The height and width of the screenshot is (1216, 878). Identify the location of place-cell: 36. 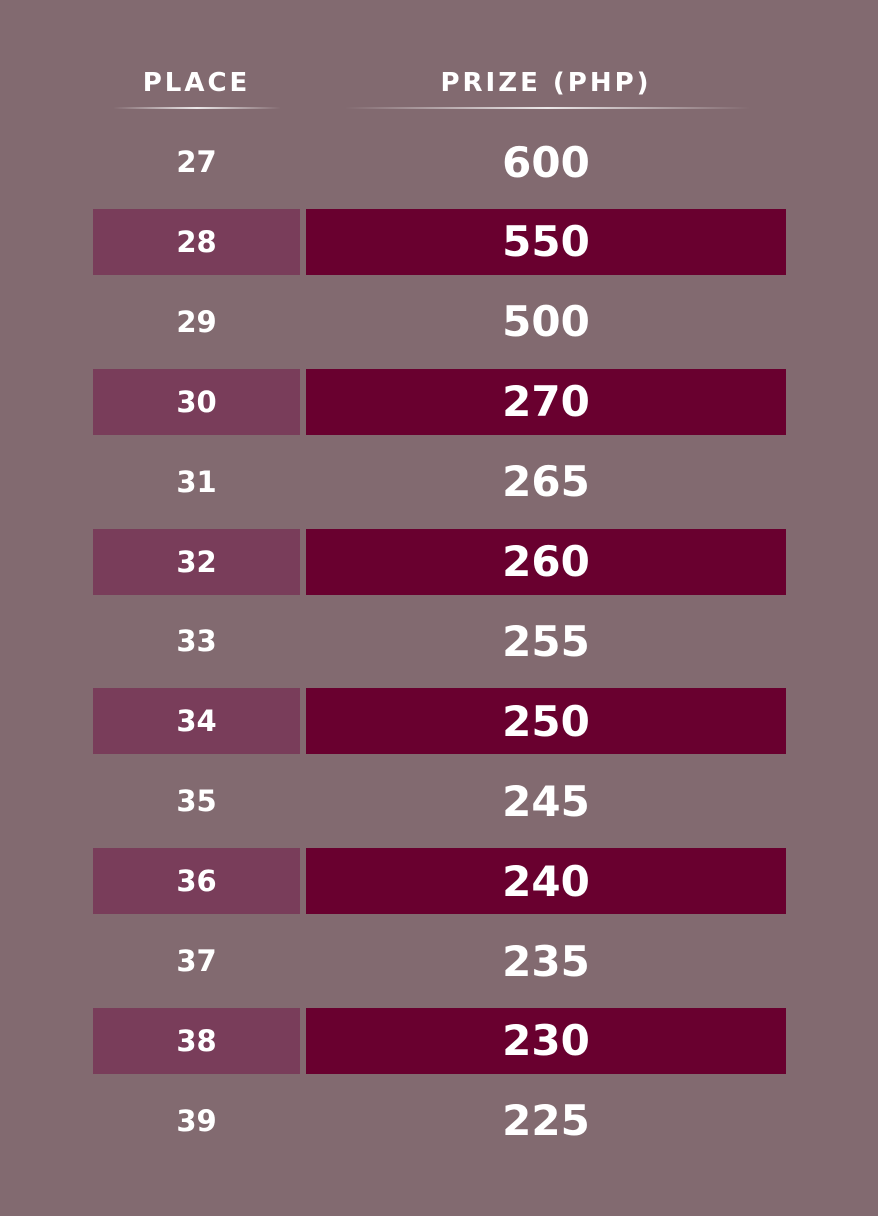
(196, 881).